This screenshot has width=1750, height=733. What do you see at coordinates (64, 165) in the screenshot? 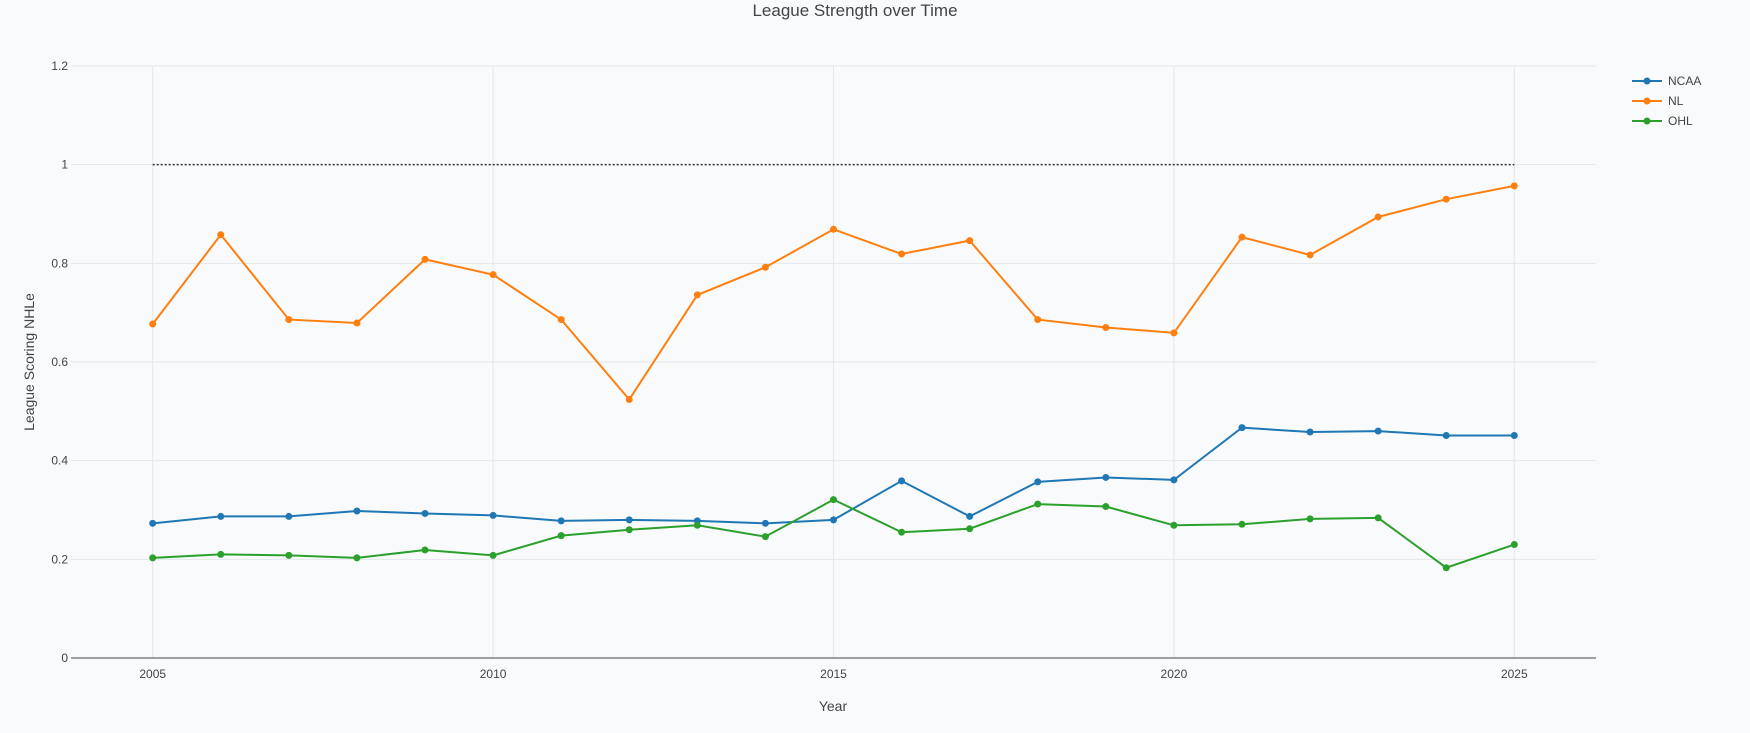
I see `y-tick-label: 1` at bounding box center [64, 165].